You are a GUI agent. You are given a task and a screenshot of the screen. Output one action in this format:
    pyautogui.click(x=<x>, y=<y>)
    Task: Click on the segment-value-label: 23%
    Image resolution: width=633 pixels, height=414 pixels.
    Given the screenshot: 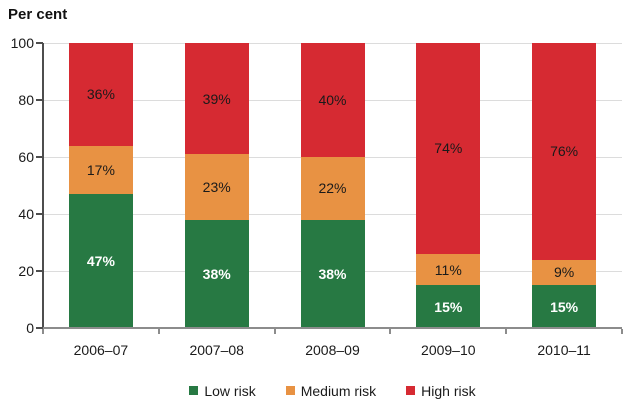 What is the action you would take?
    pyautogui.click(x=216, y=186)
    